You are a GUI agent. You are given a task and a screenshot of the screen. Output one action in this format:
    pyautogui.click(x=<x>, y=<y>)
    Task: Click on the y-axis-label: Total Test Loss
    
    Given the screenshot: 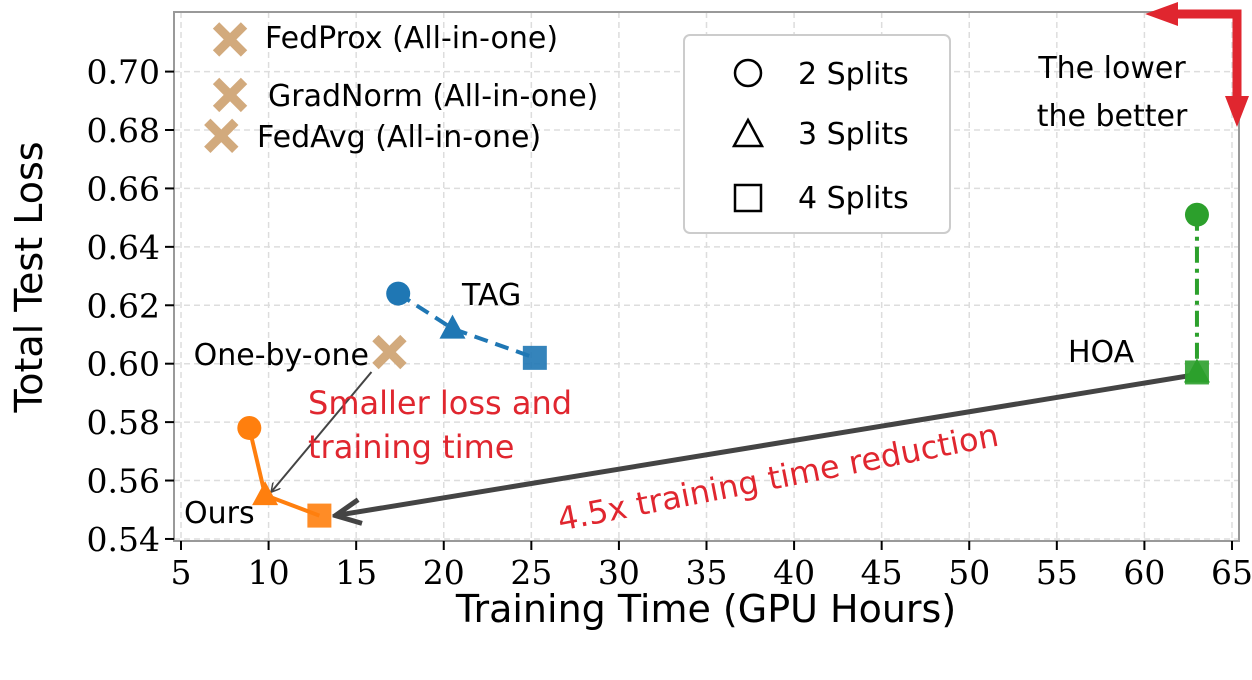 What is the action you would take?
    pyautogui.click(x=29, y=277)
    